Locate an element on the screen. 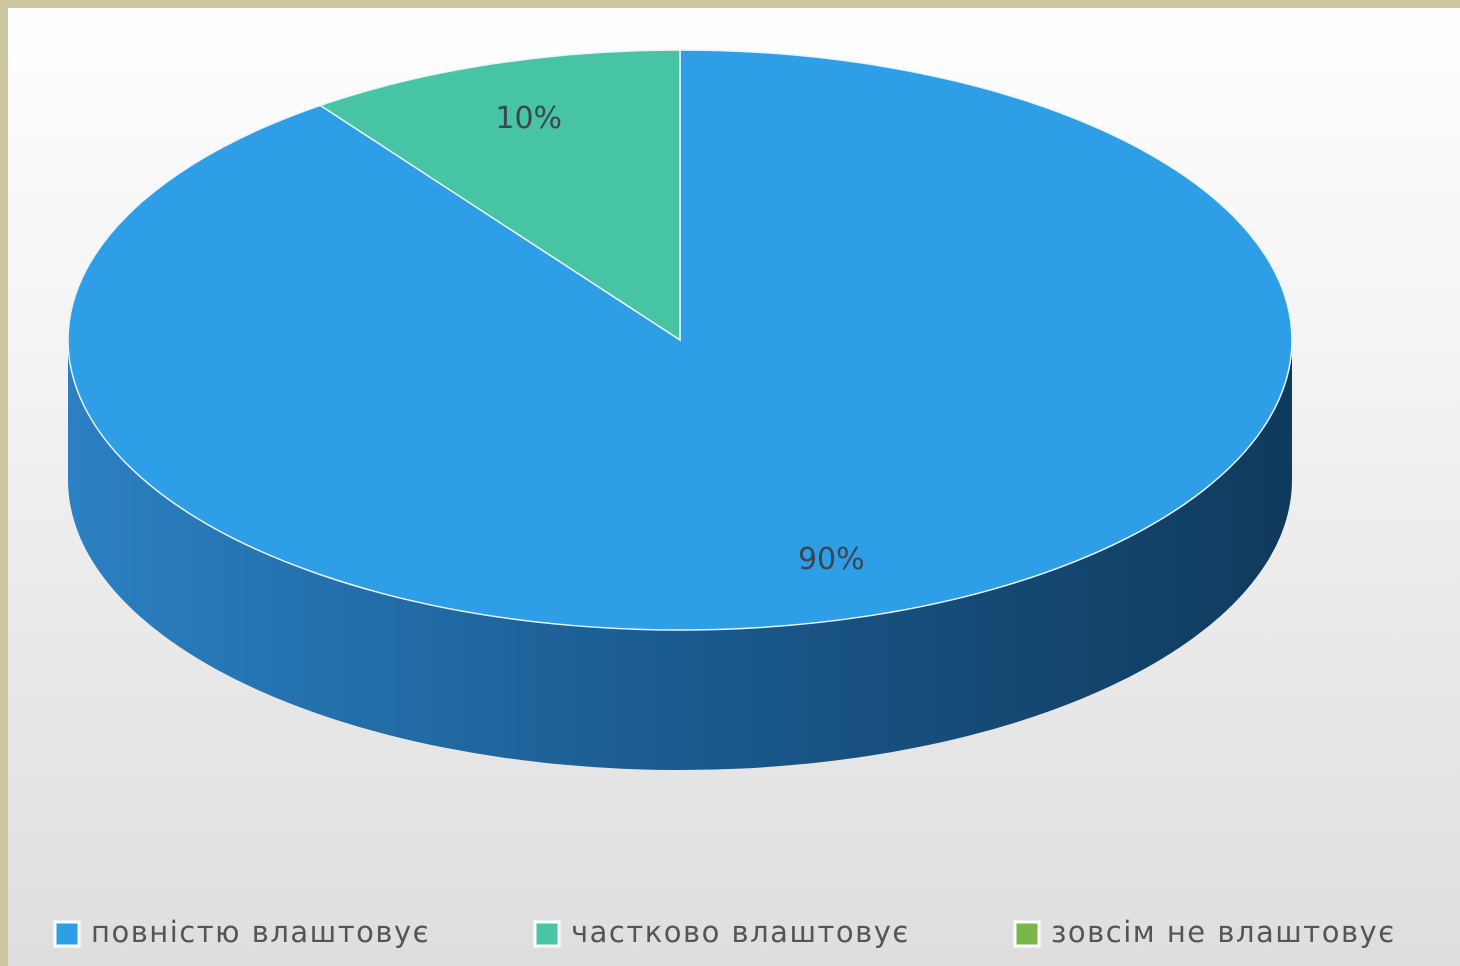 The image size is (1460, 966). data-label: 10% is located at coordinates (528, 118).